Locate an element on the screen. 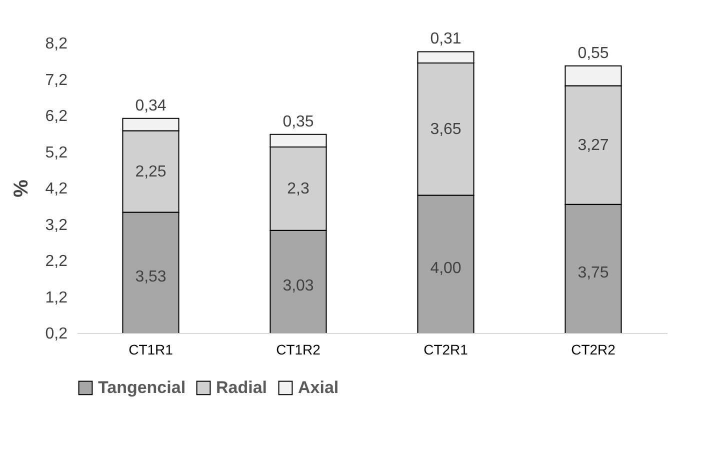 This screenshot has height=458, width=701. x-tick-label: CT2R1 is located at coordinates (446, 350).